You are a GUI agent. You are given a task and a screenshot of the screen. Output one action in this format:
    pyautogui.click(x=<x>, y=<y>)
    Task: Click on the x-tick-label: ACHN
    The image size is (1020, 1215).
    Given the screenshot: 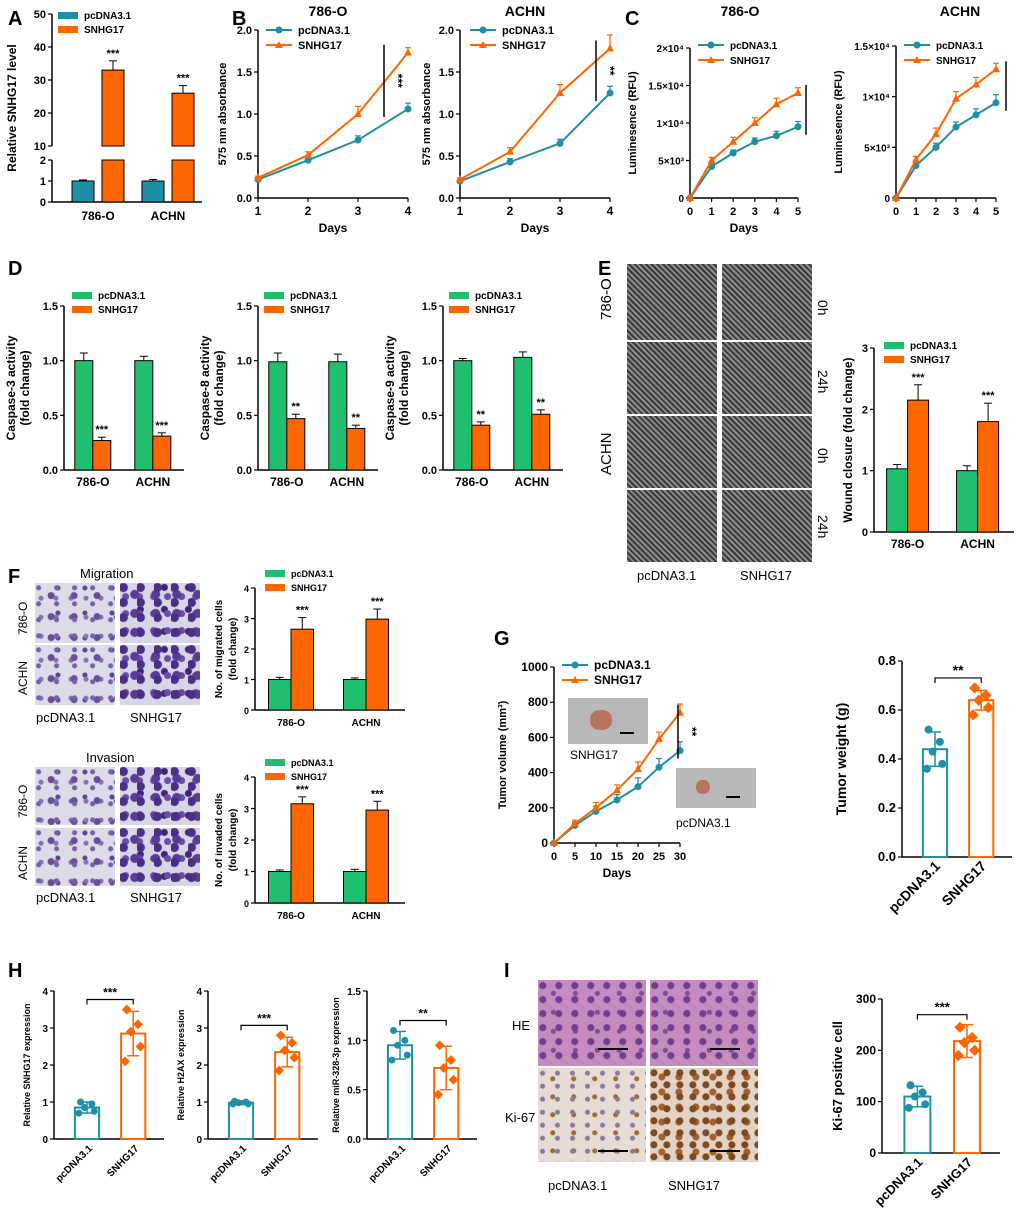 What is the action you would take?
    pyautogui.click(x=152, y=482)
    